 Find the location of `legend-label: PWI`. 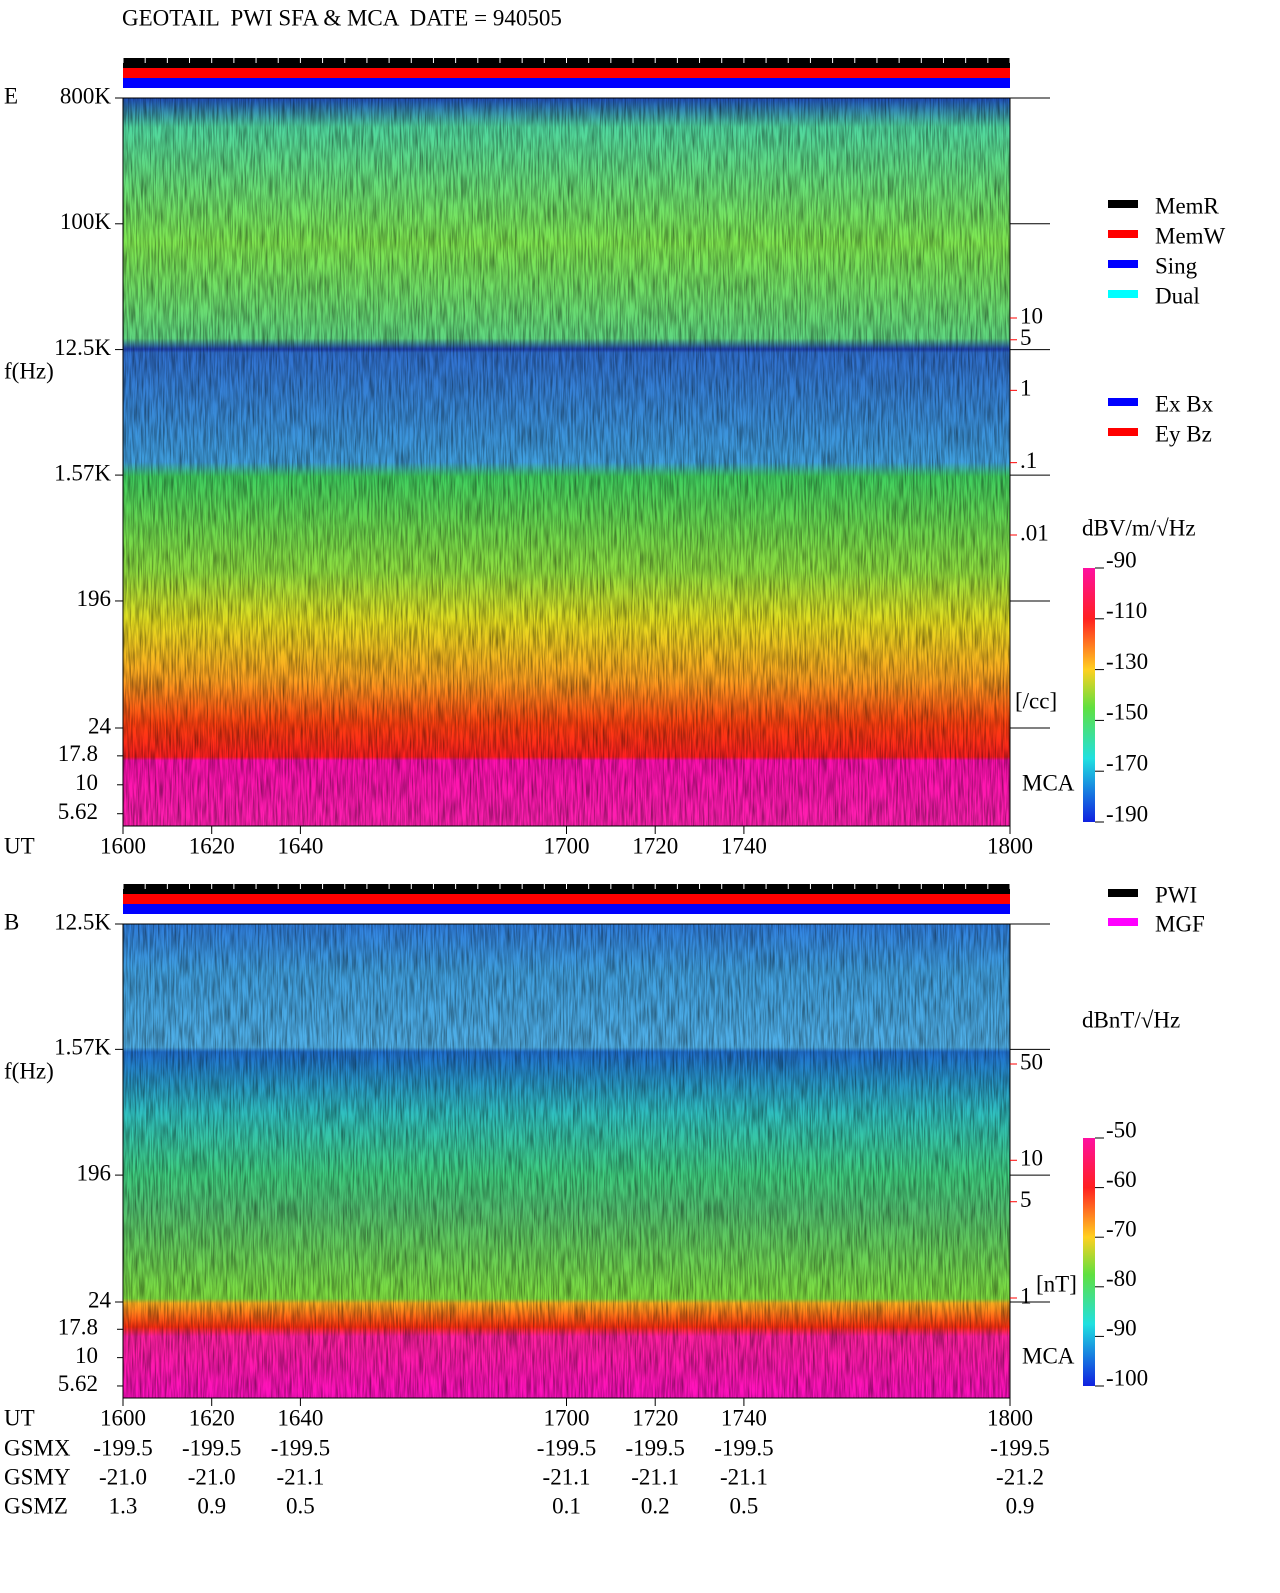

legend-label: PWI is located at coordinates (1176, 894).